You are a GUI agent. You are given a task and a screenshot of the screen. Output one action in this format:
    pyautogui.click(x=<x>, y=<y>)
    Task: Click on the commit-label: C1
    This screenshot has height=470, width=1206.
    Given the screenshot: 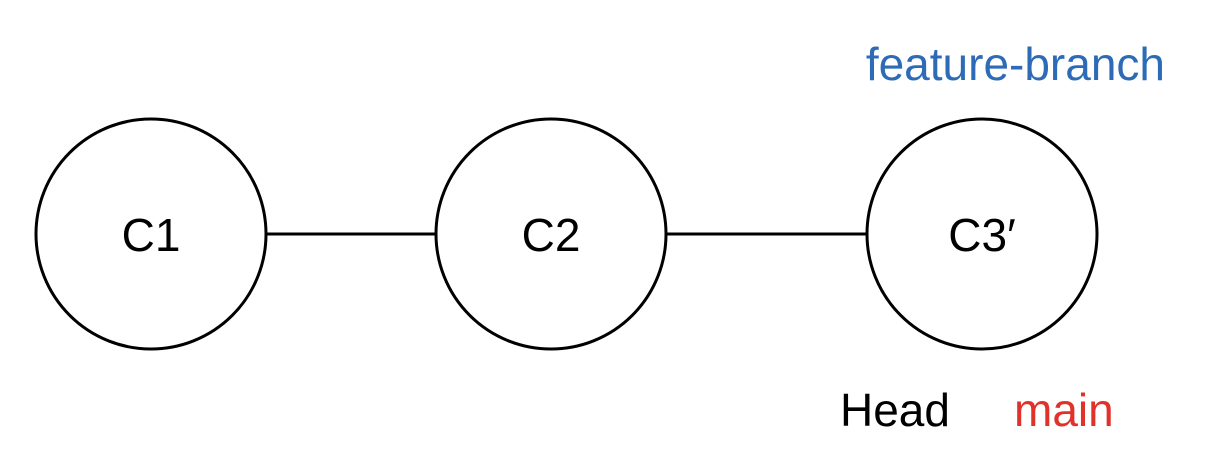 What is the action you would take?
    pyautogui.click(x=151, y=235)
    